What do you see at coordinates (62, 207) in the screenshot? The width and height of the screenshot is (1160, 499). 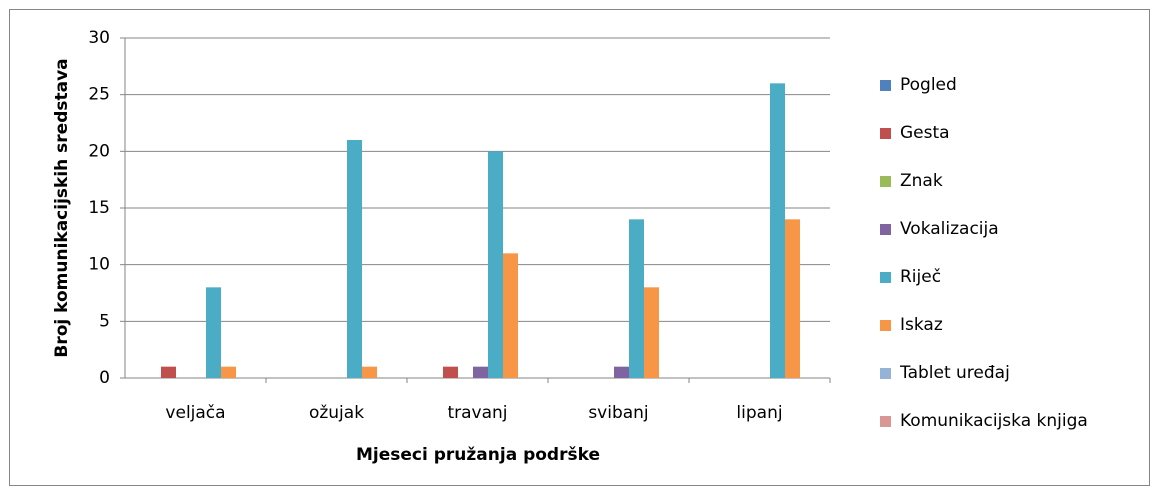 I see `y-axis-title: Broj komunikacijskih sredstava` at bounding box center [62, 207].